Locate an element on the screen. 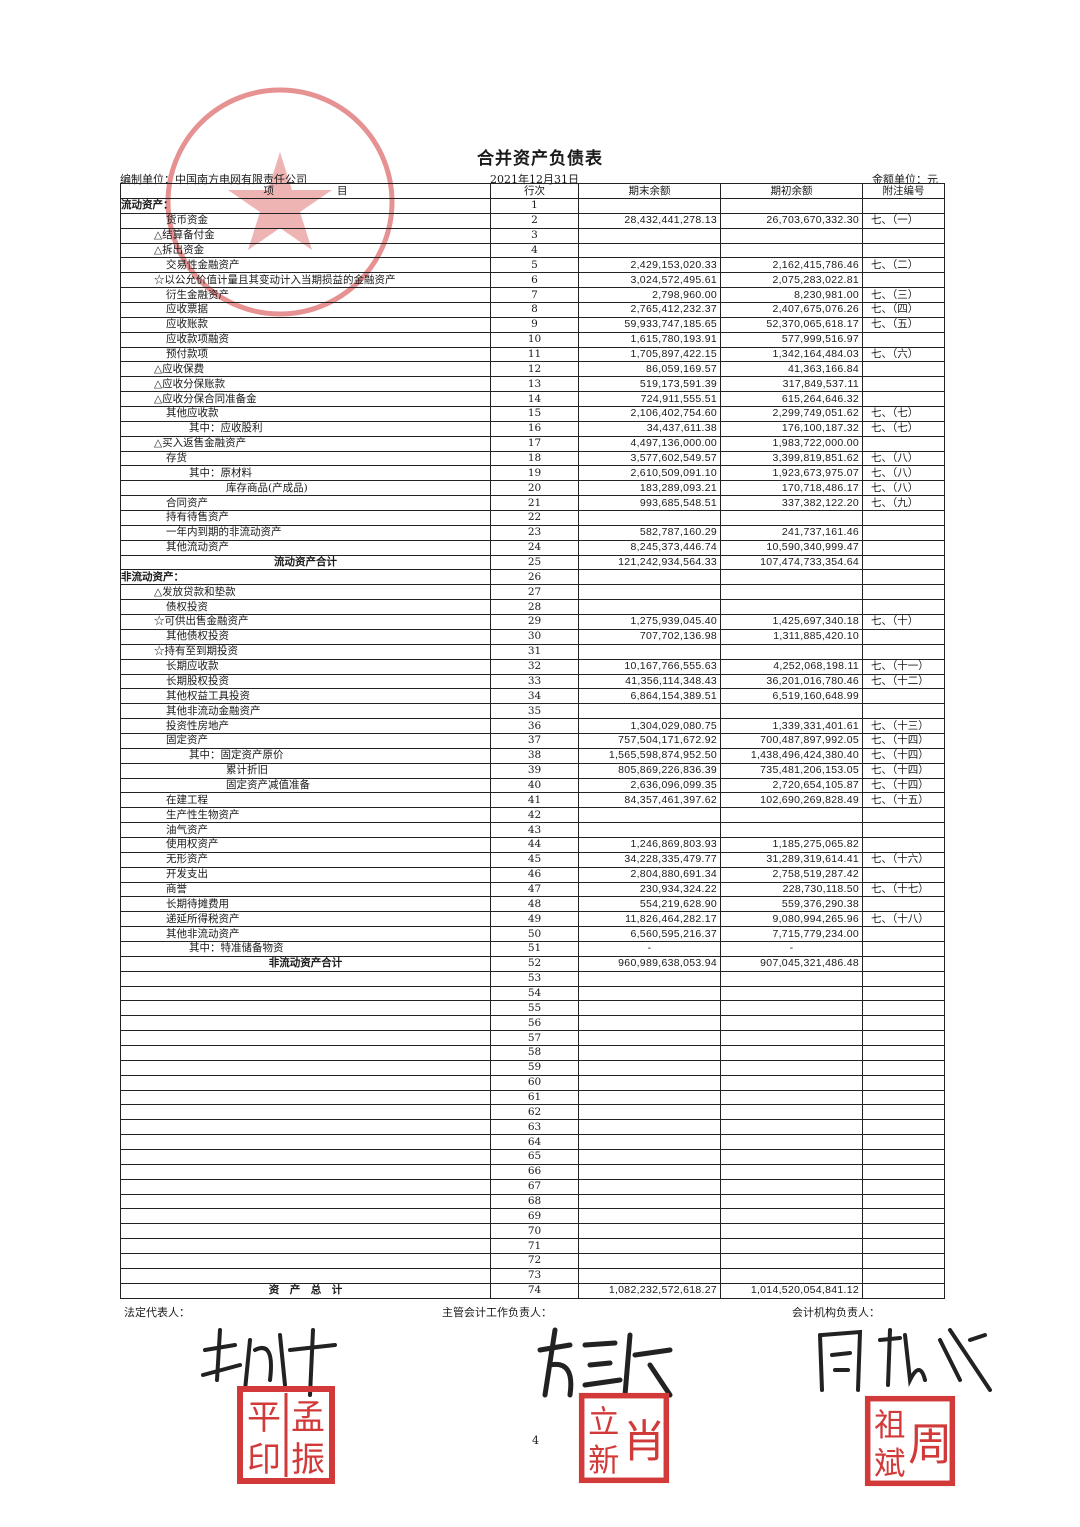 This screenshot has height=1527, width=1080. row-line-no: 4 is located at coordinates (534, 250).